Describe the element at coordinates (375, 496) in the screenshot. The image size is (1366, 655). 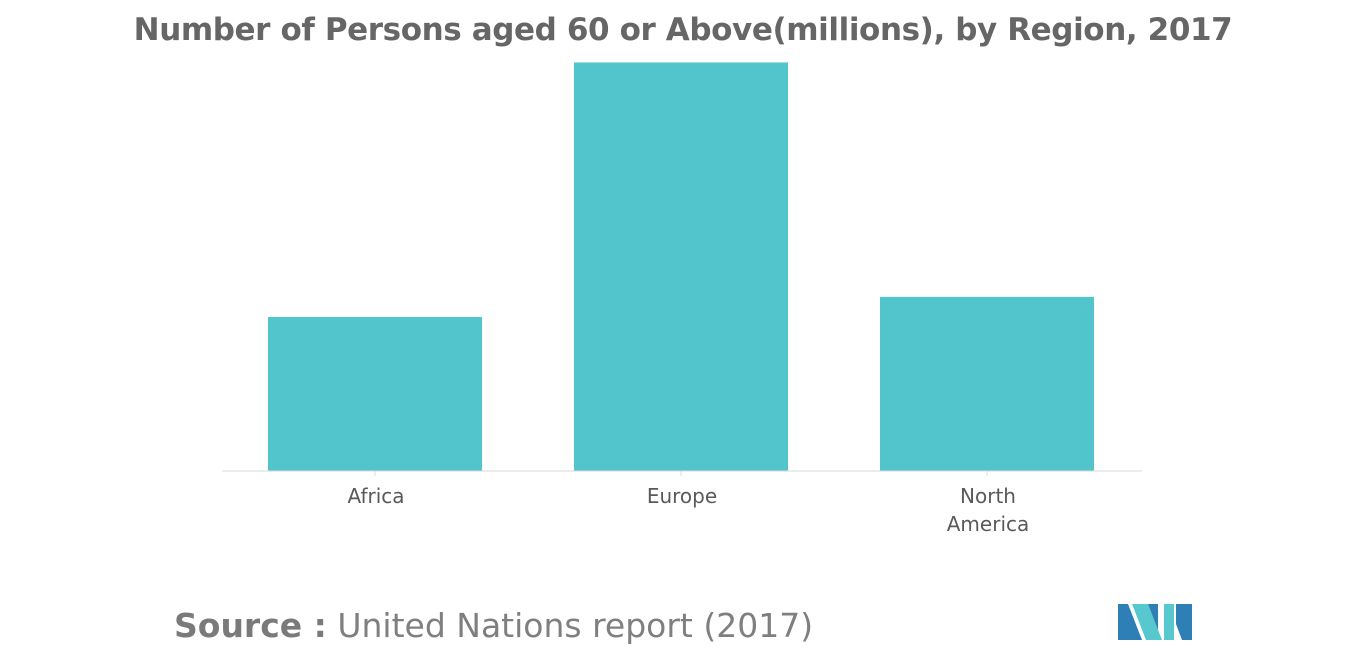
I see `x-tick-label: Africa` at that location.